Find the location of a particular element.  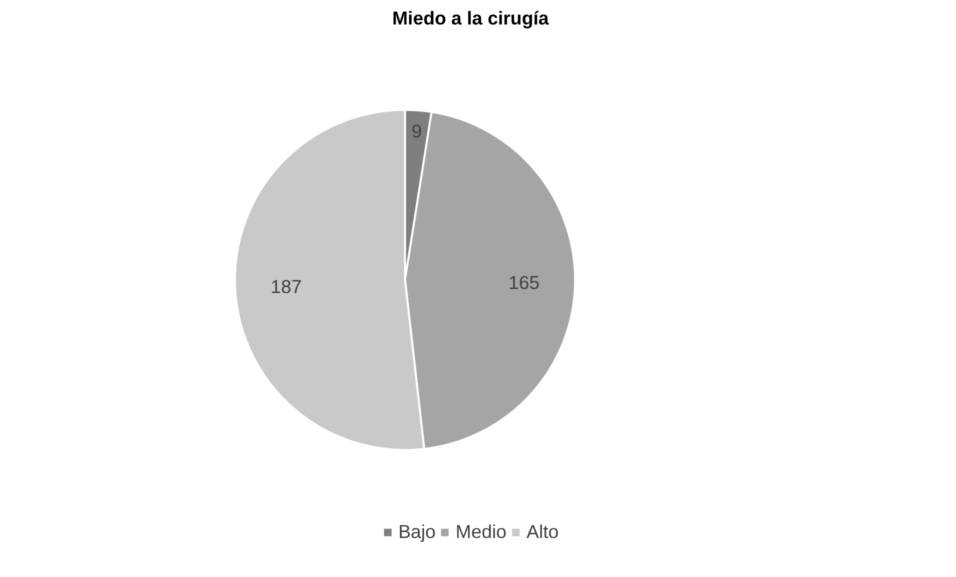

legend-label: Bajo is located at coordinates (417, 532).